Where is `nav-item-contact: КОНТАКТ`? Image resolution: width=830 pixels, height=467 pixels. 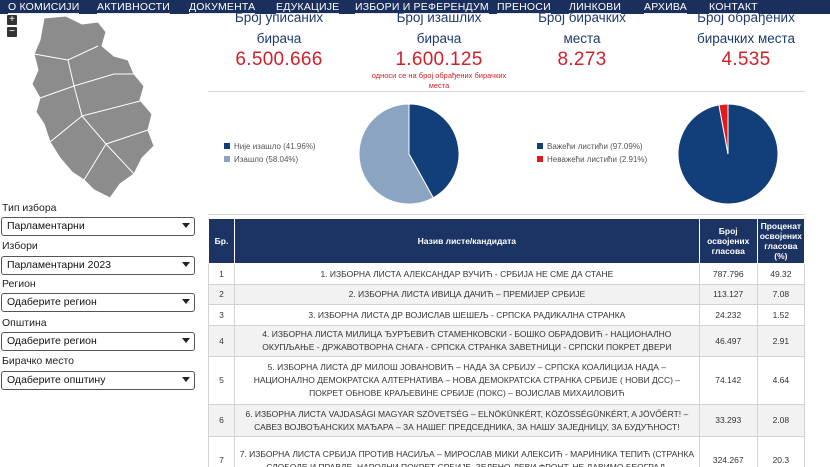 nav-item-contact: КОНТАКТ is located at coordinates (733, 7).